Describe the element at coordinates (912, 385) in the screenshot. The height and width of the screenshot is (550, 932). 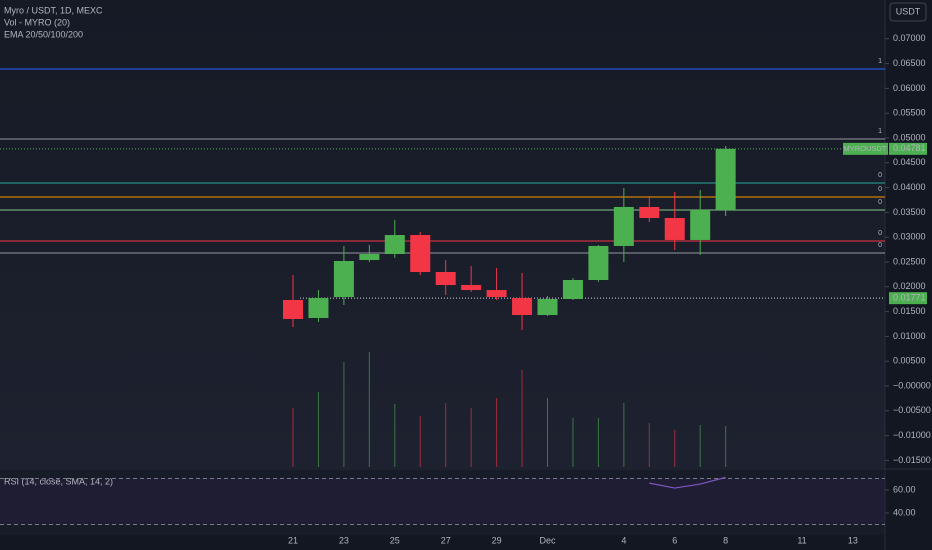
I see `y-tick-label: −0.00000` at that location.